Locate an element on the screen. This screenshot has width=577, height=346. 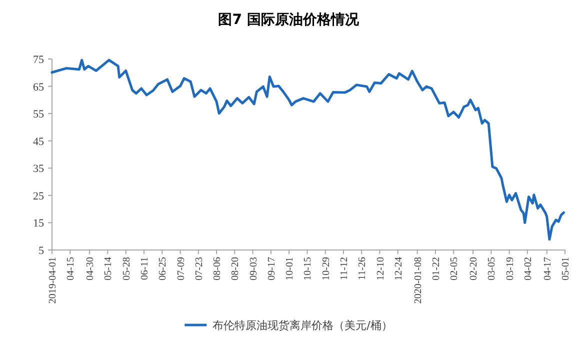
x-tick-label: 12-10 is located at coordinates (380, 268).